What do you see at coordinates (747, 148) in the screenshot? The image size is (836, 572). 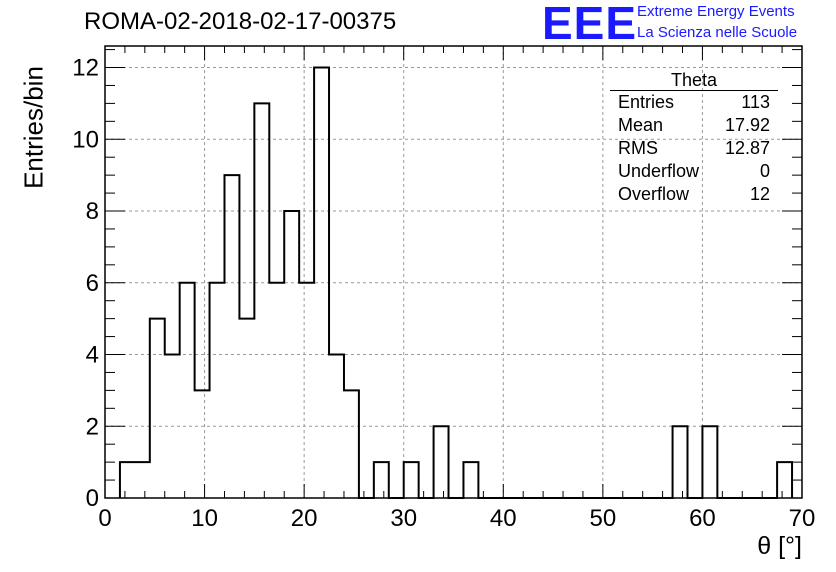 I see `stats-value: 12.87` at bounding box center [747, 148].